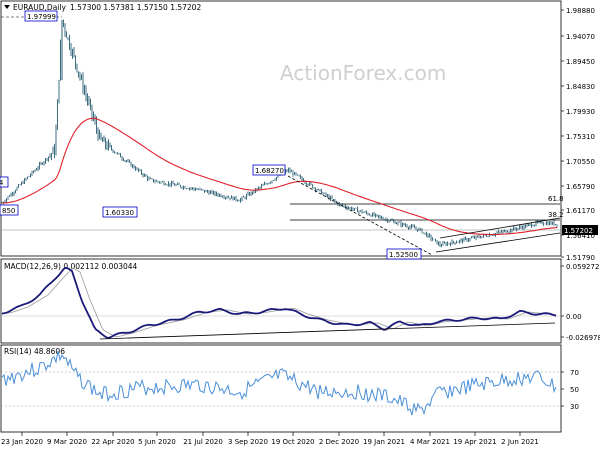 This screenshot has width=600, height=450. Describe the element at coordinates (339, 442) in the screenshot. I see `x-tick-label: 2 Dec 2020` at that location.